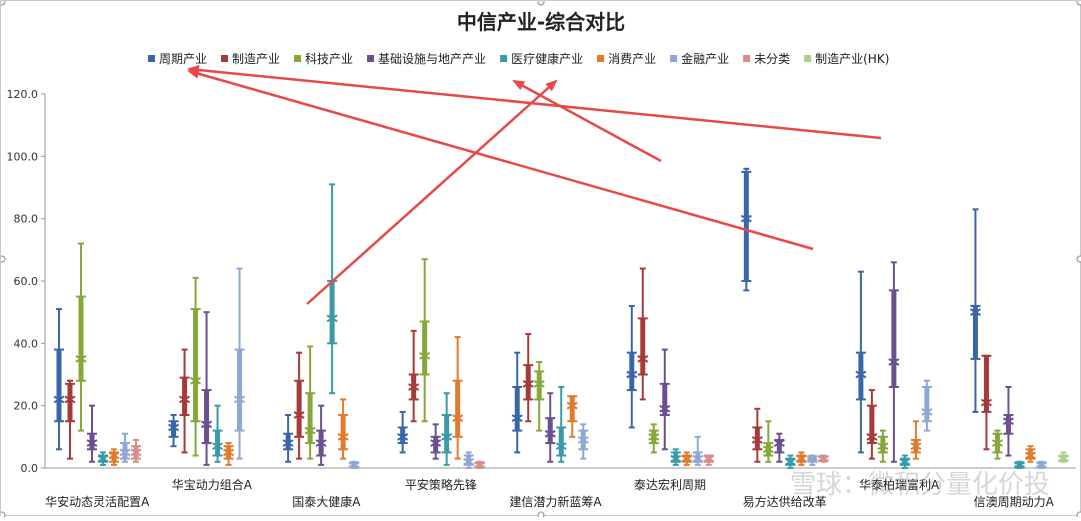 This screenshot has width=1081, height=521. What do you see at coordinates (23, 94) in the screenshot?
I see `y-tick-label: 120.0` at bounding box center [23, 94].